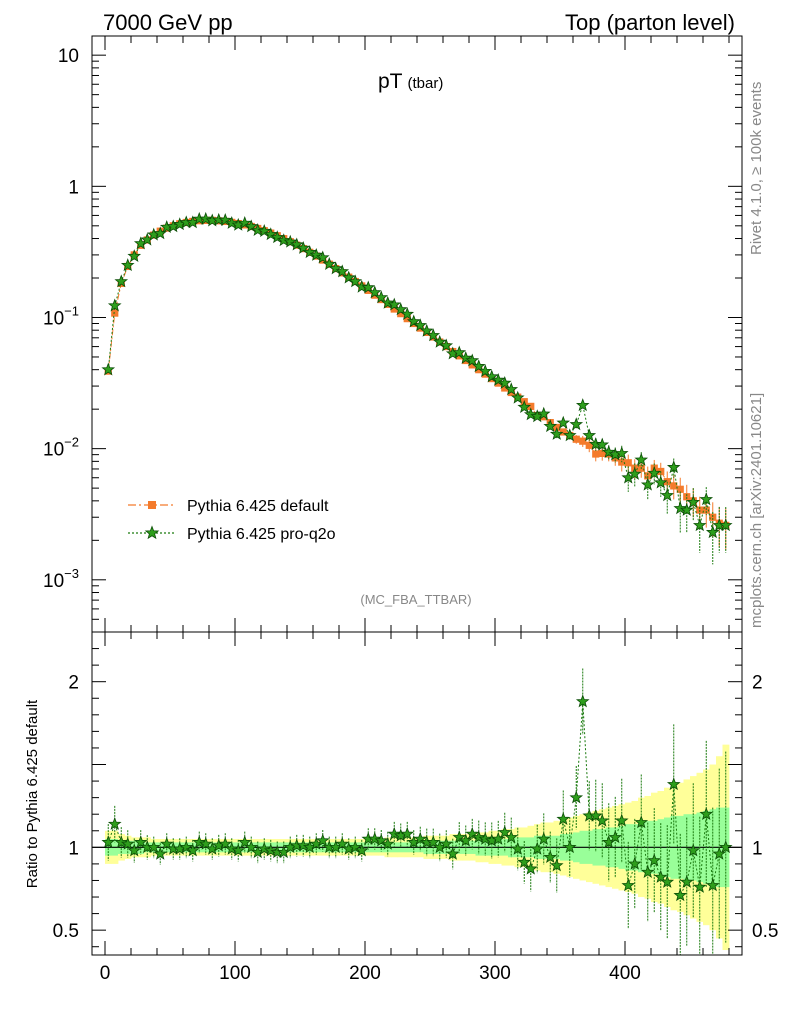 Image resolution: width=786 pixels, height=1024 pixels. I want to click on xtick-label: 100, so click(235, 973).